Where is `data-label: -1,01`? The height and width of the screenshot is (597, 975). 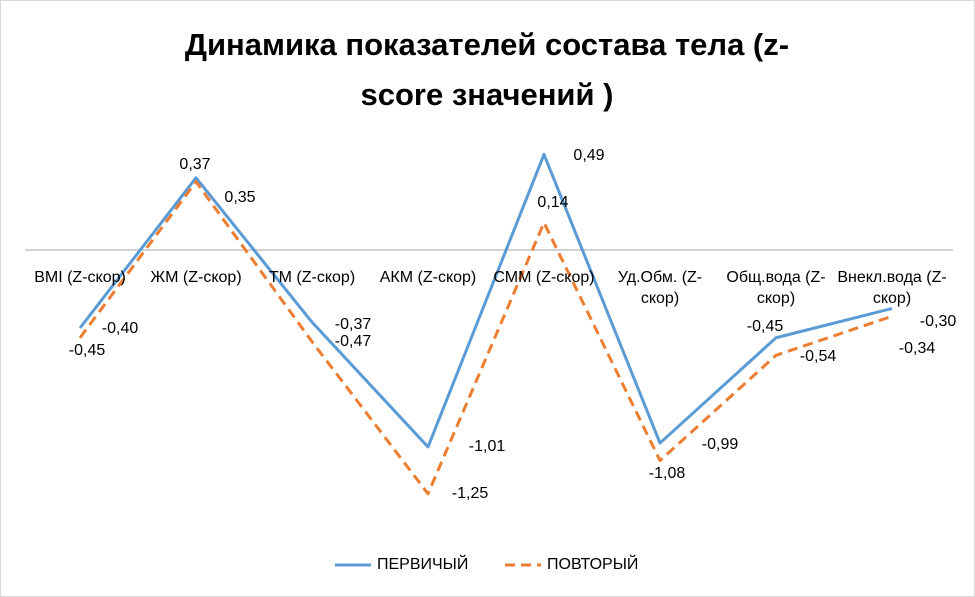
data-label: -1,01 is located at coordinates (487, 446).